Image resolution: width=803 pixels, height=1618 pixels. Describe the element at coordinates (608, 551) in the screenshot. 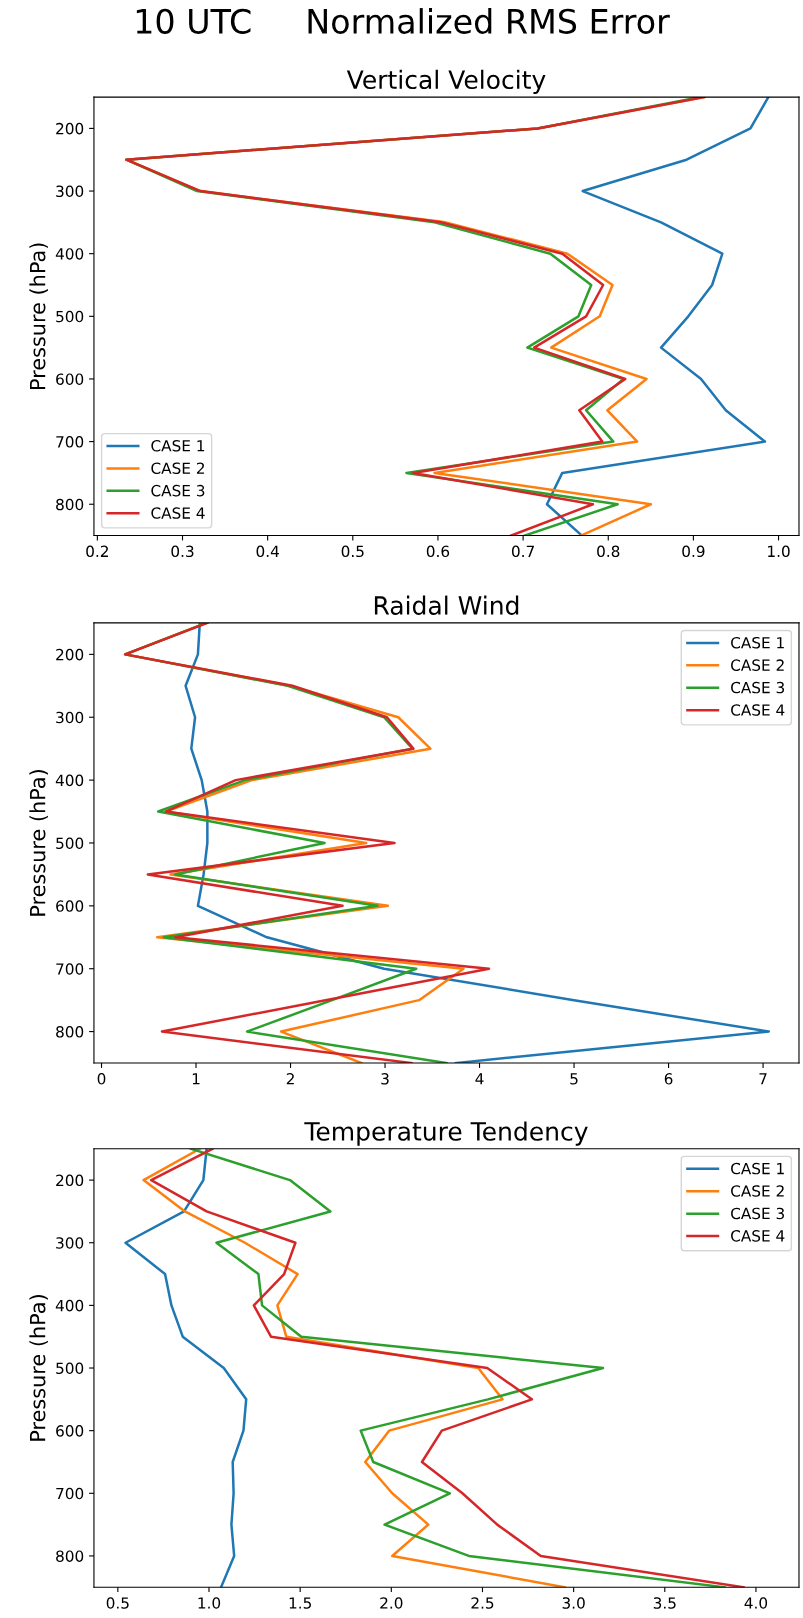

I see `x-tick-label: 0.8` at that location.